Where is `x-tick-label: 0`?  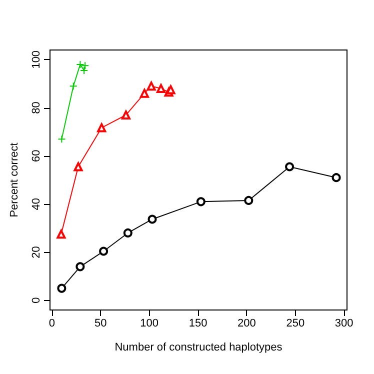 x-tick-label: 0 is located at coordinates (52, 324).